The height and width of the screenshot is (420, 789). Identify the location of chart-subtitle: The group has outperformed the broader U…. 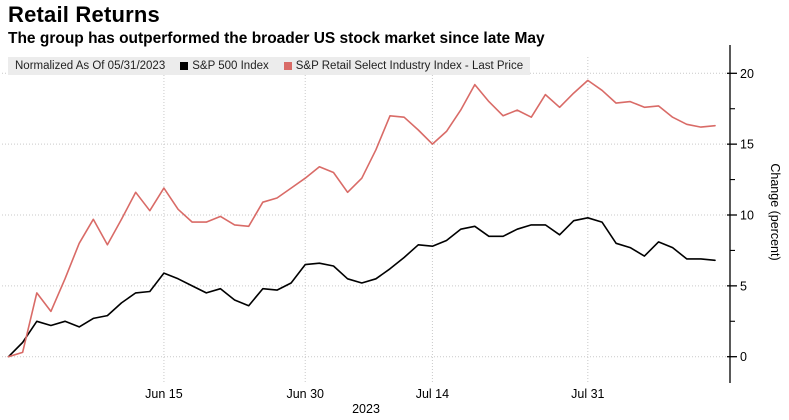
(276, 38).